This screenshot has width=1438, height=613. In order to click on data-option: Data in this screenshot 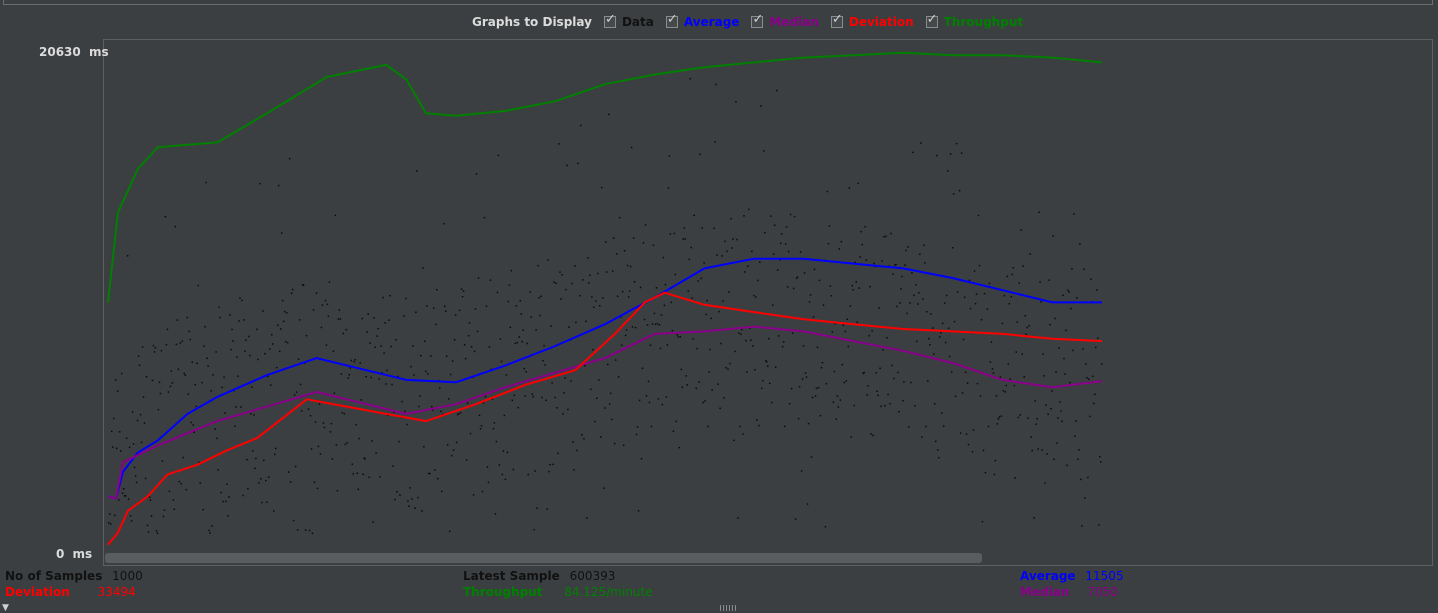, I will do `click(628, 20)`.